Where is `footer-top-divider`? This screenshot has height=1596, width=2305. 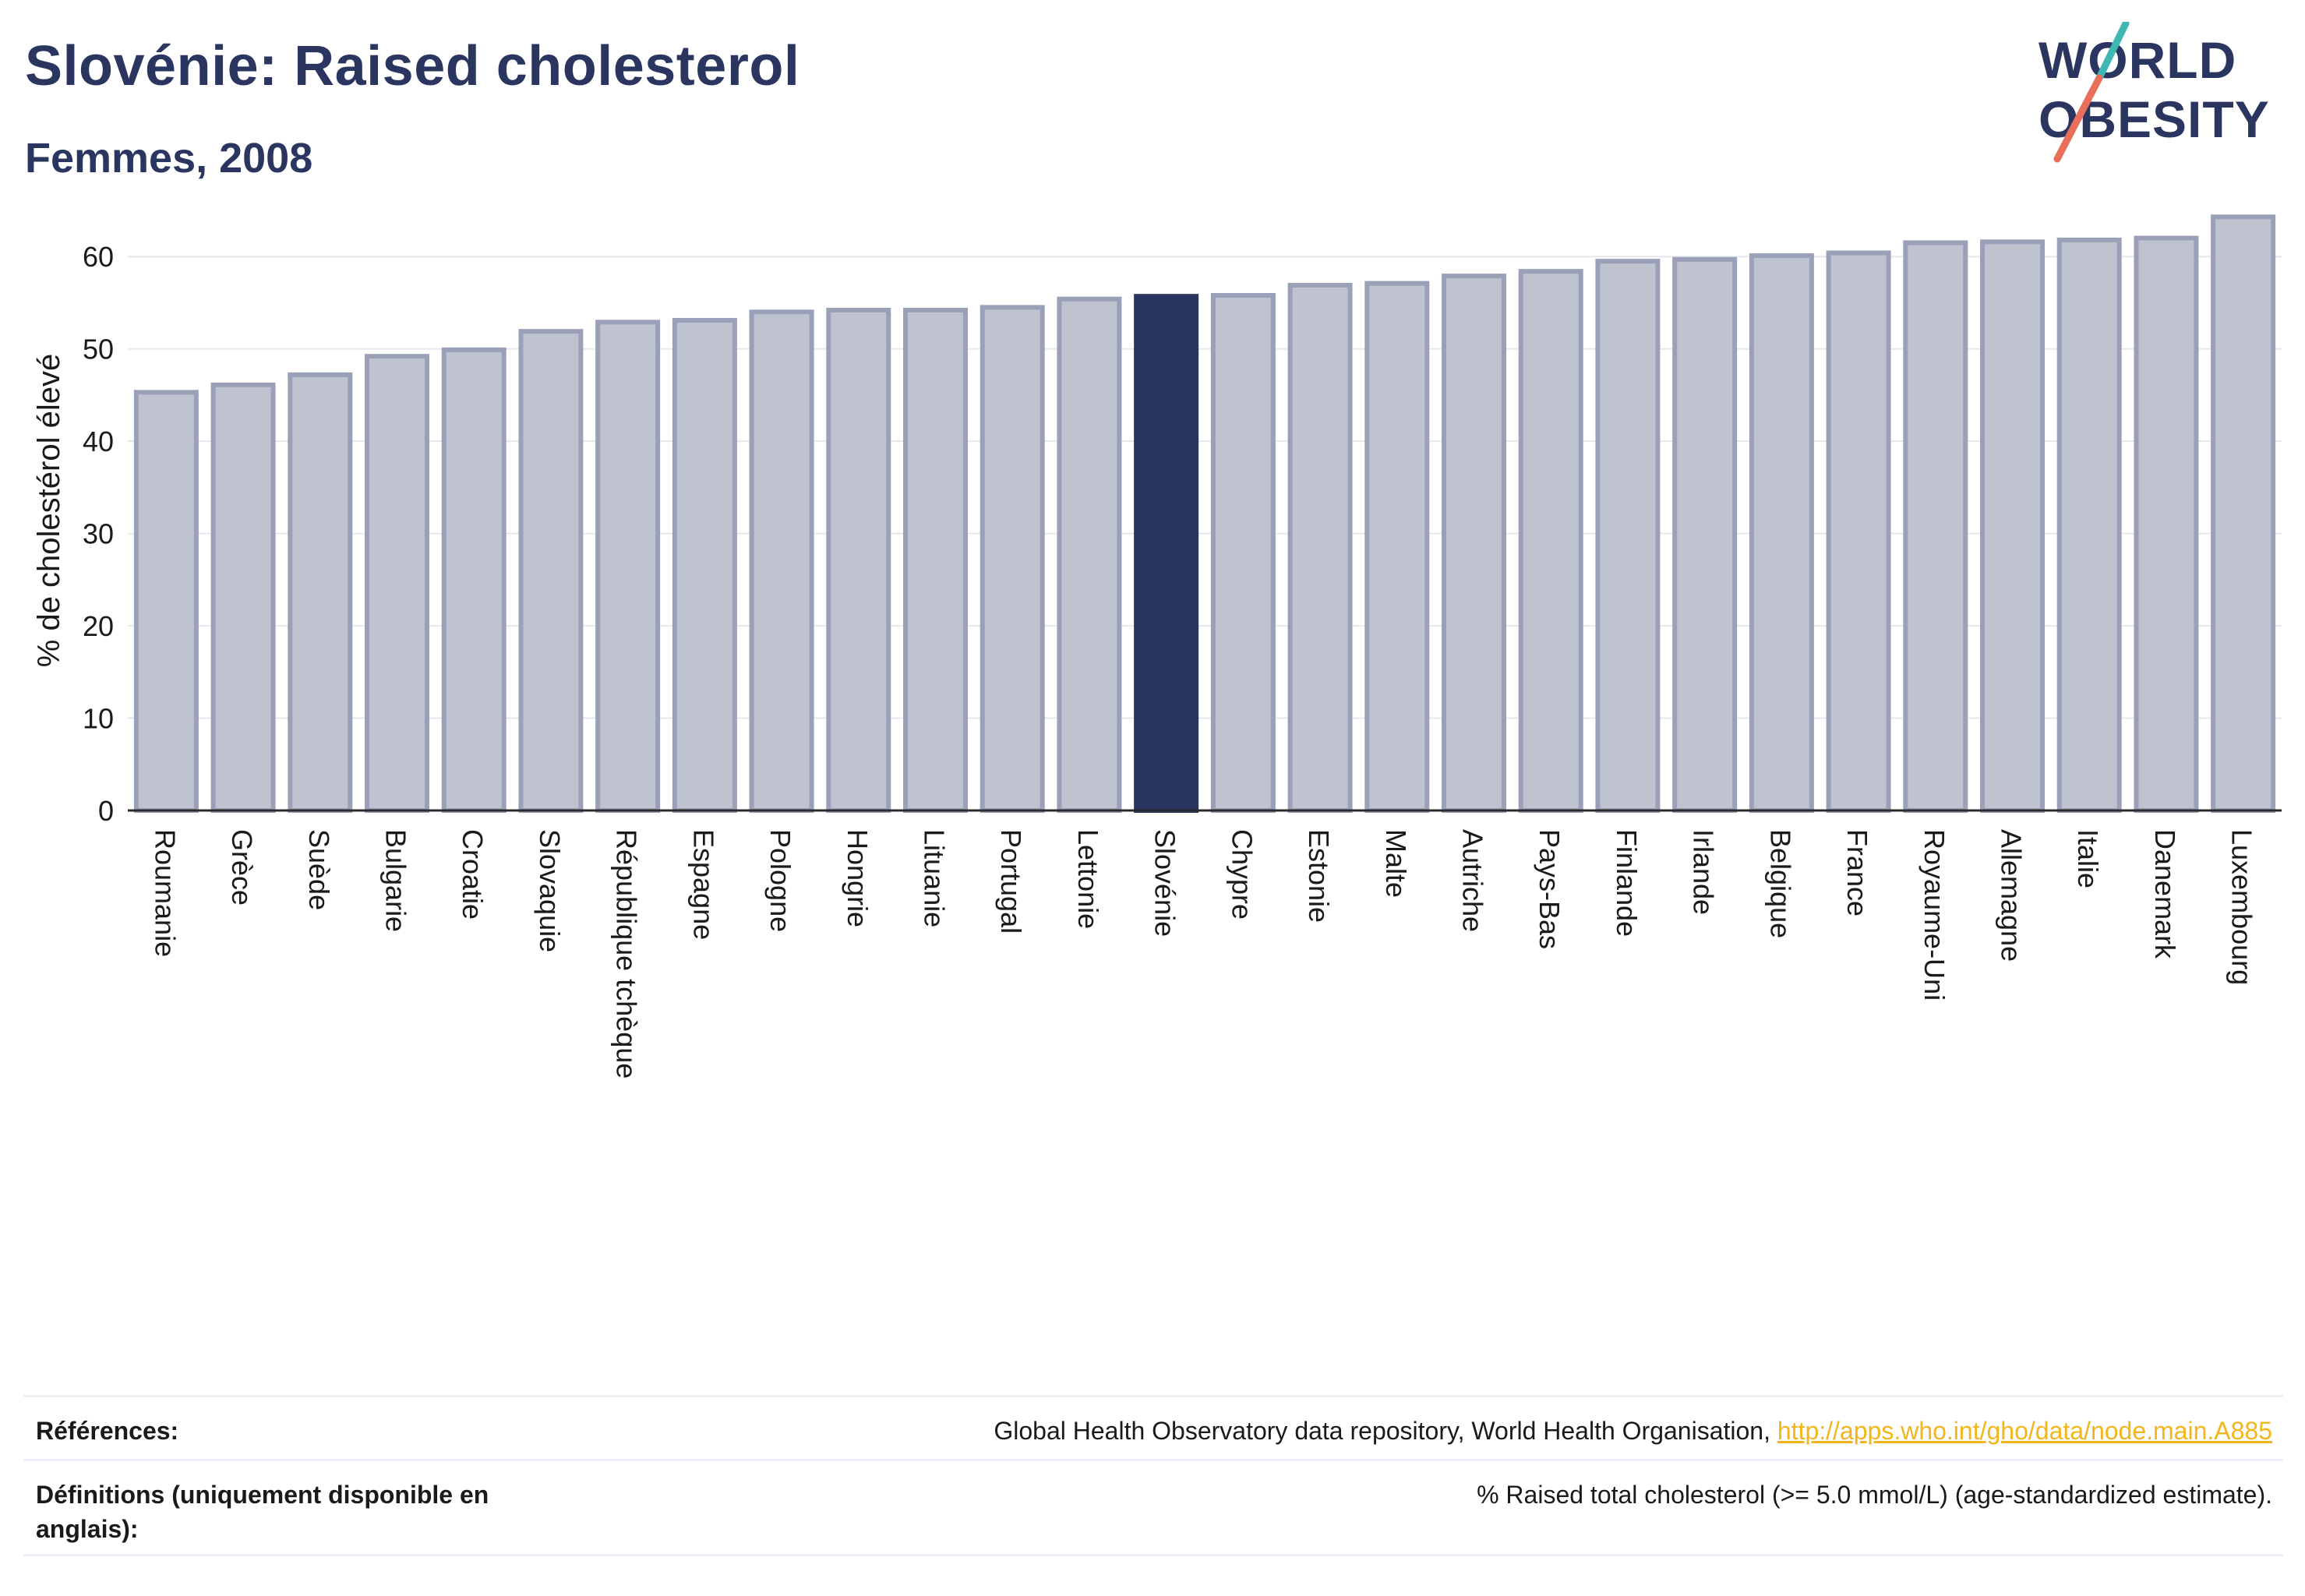 footer-top-divider is located at coordinates (1153, 1396).